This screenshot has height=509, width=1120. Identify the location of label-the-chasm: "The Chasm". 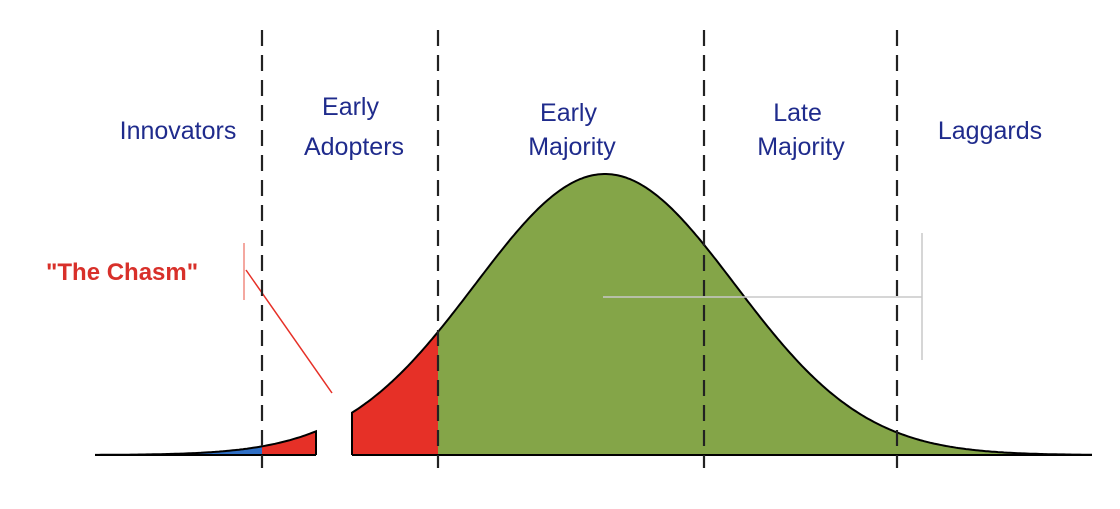
(122, 272).